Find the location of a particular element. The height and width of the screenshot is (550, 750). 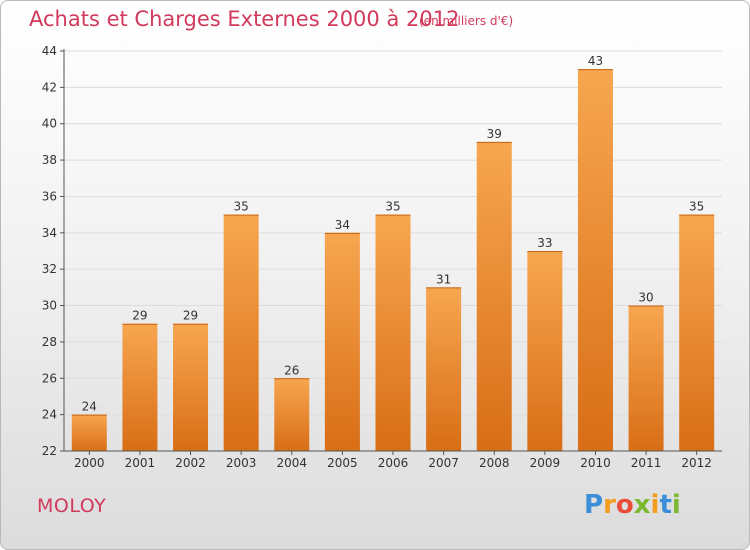

y-tick-label: 34 is located at coordinates (49, 233).